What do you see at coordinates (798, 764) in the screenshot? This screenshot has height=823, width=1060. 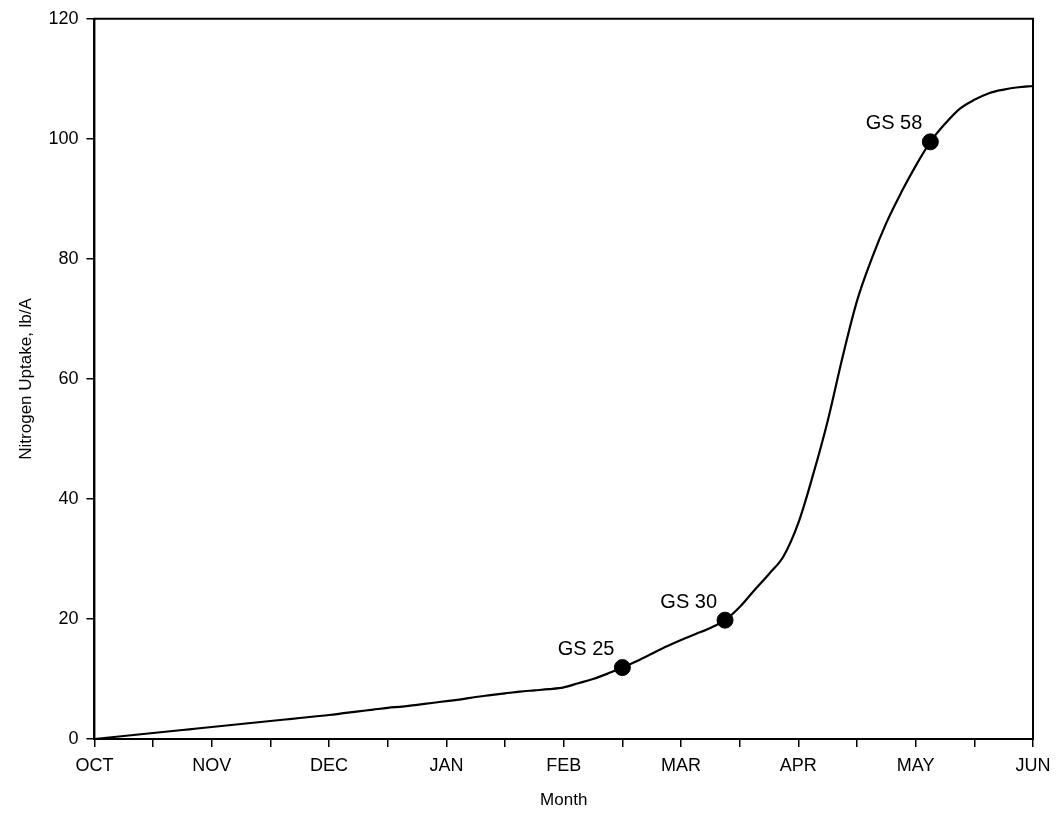 I see `x-tick-label: APR` at bounding box center [798, 764].